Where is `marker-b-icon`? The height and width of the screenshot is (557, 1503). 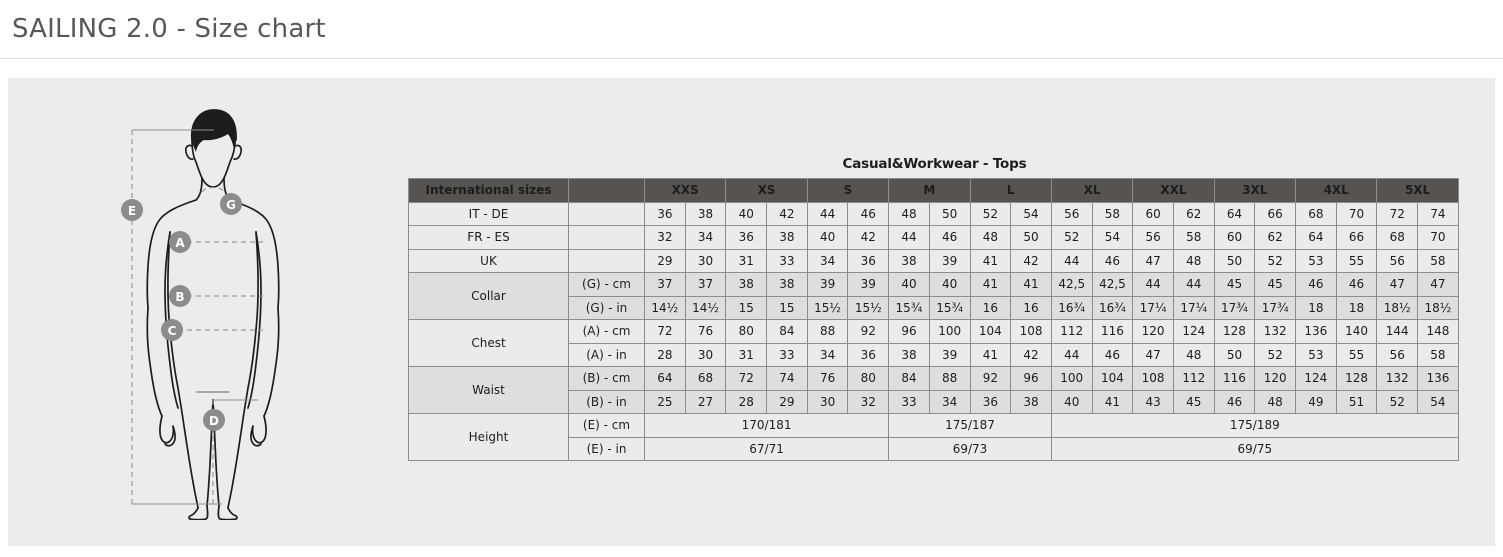 marker-b-icon is located at coordinates (180, 296).